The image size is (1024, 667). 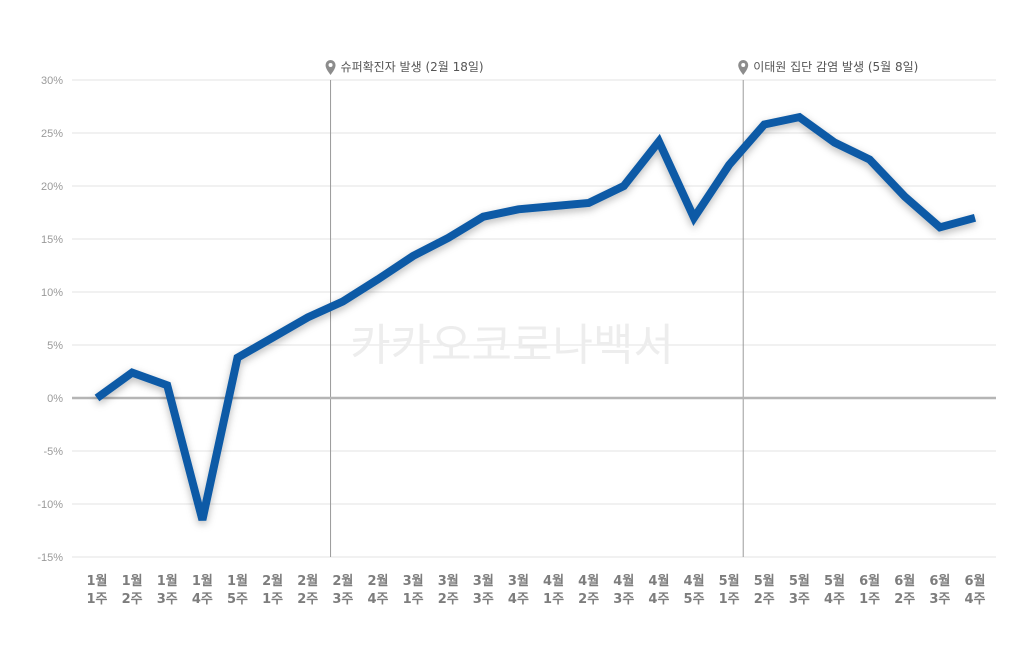 What do you see at coordinates (518, 590) in the screenshot?
I see `x-tick-label: 3월 4주` at bounding box center [518, 590].